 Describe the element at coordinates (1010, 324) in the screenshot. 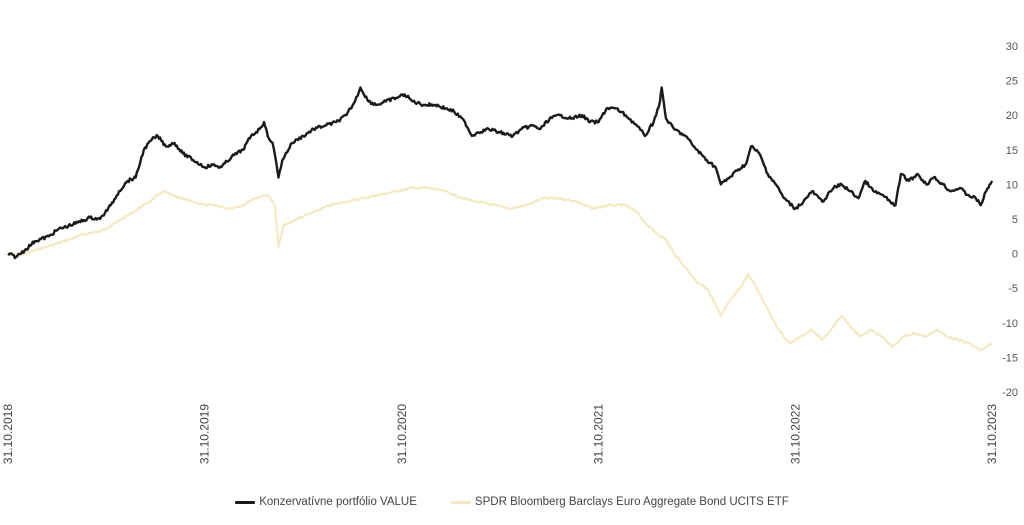

I see `y-tick-label: -10` at that location.